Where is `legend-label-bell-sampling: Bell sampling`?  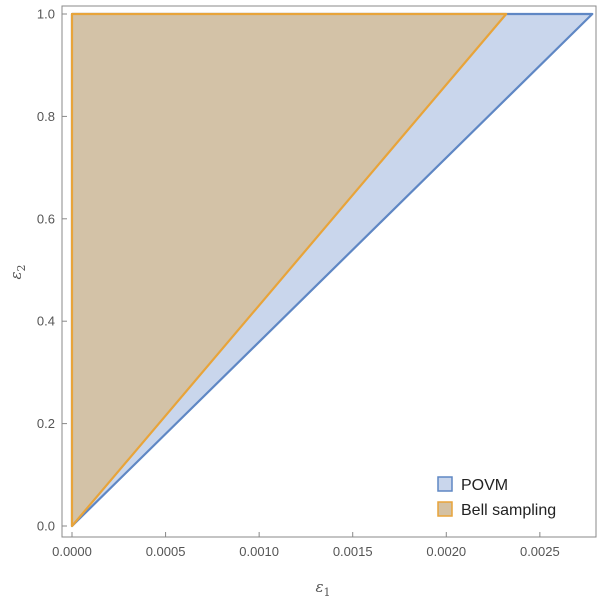
legend-label-bell-sampling: Bell sampling is located at coordinates (508, 510).